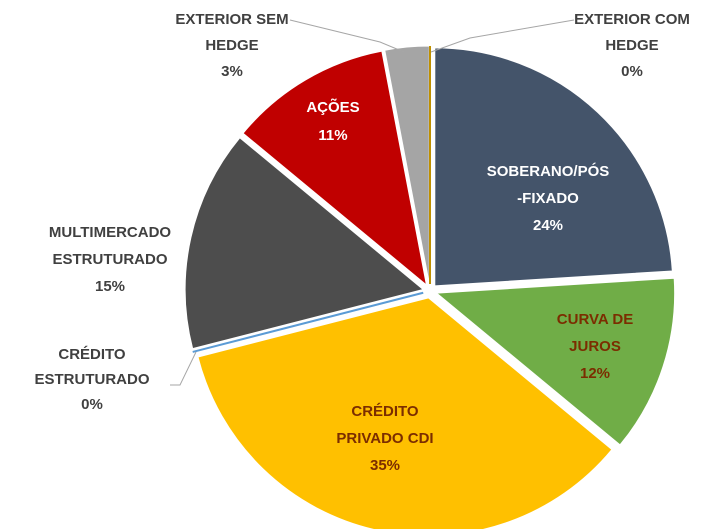  What do you see at coordinates (548, 171) in the screenshot?
I see `slice-label: SOBERANO/PÓS` at bounding box center [548, 171].